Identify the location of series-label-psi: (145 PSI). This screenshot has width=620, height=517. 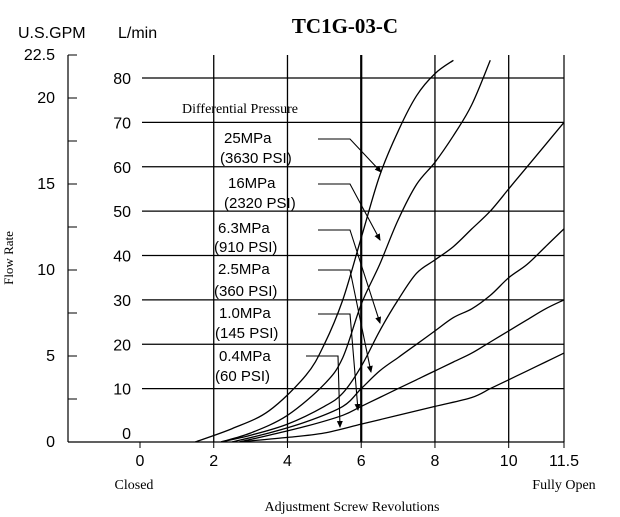
(246, 333).